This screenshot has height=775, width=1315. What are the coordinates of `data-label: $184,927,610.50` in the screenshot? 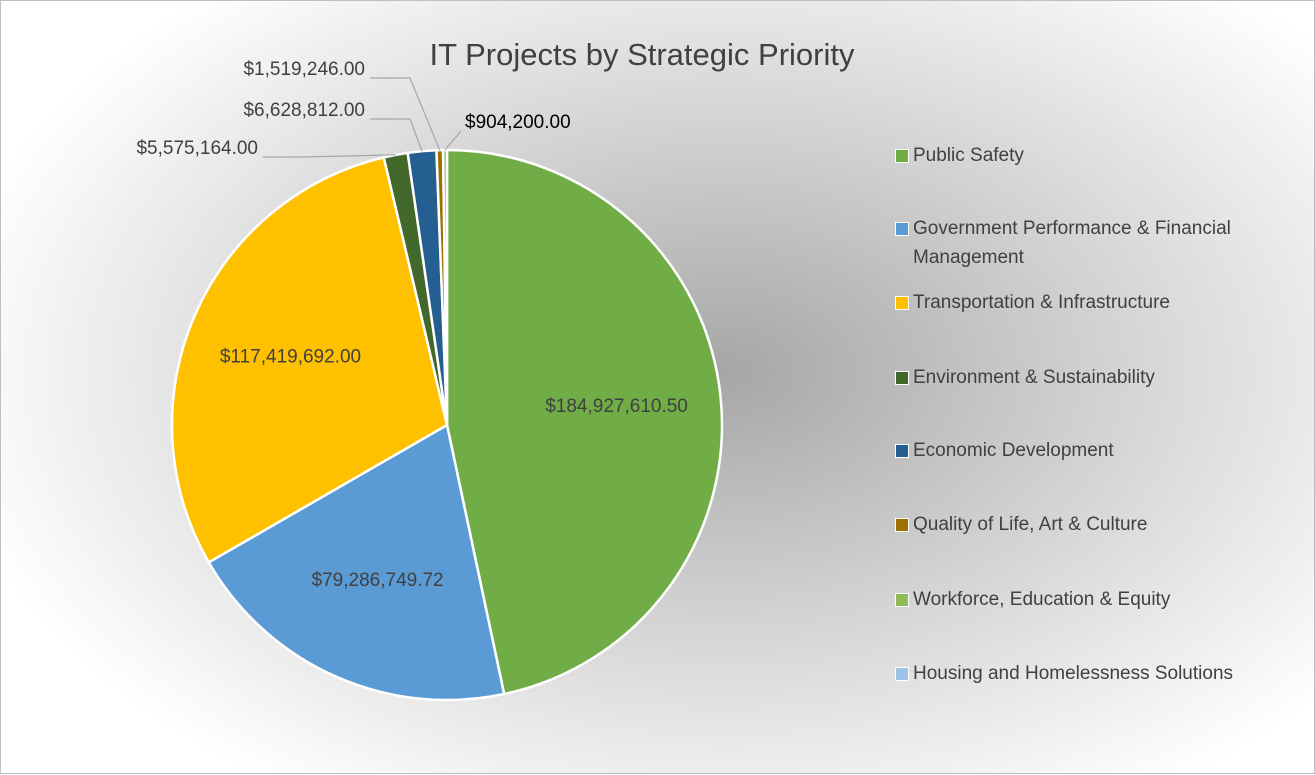 It's located at (616, 406).